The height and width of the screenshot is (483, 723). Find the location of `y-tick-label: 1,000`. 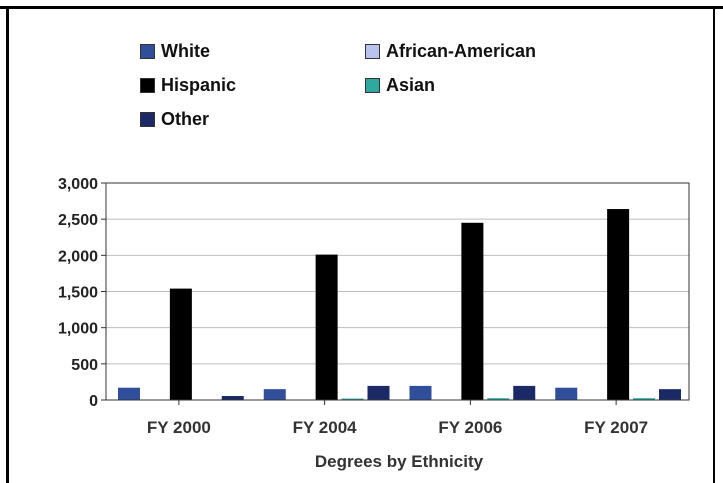

y-tick-label: 1,000 is located at coordinates (78, 329).